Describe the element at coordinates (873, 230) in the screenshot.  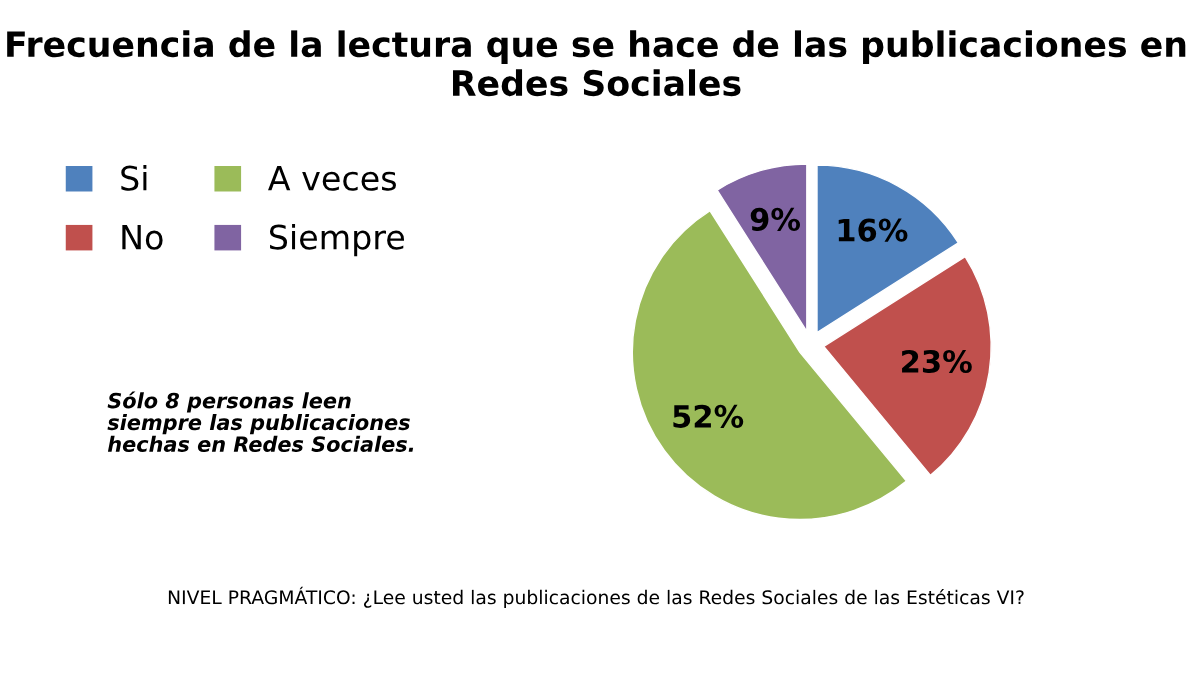
I see `data-label: 16%` at that location.